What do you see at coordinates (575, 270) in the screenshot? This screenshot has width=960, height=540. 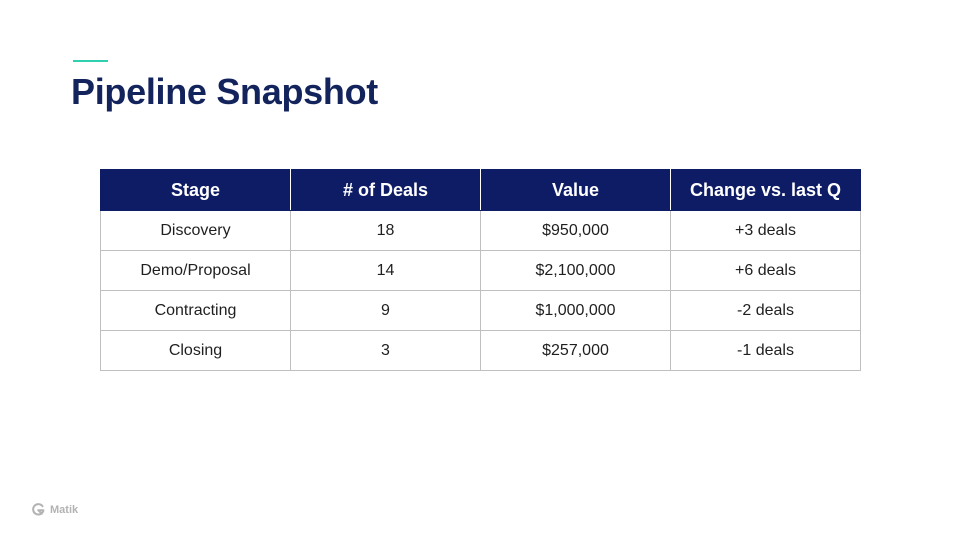 I see `cell-value: $2,100,000` at bounding box center [575, 270].